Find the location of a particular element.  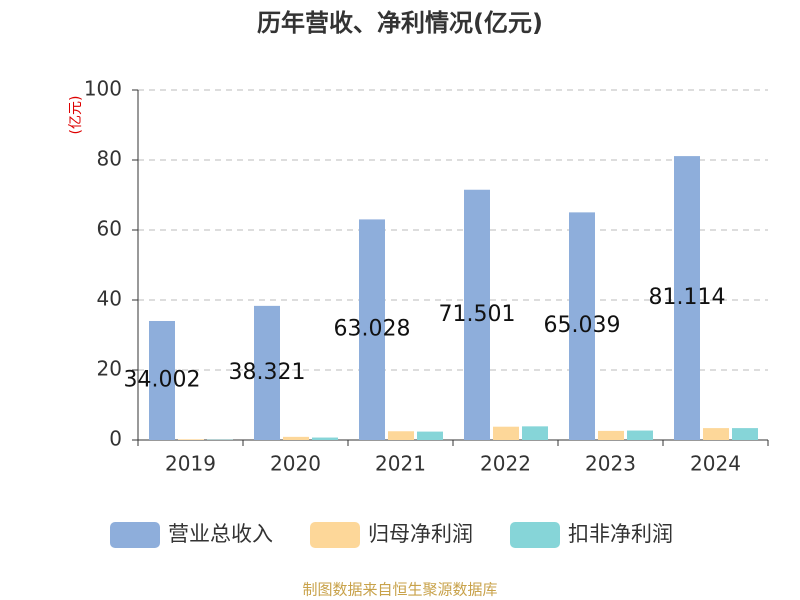

y-axis-label: (亿元) is located at coordinates (76, 115).